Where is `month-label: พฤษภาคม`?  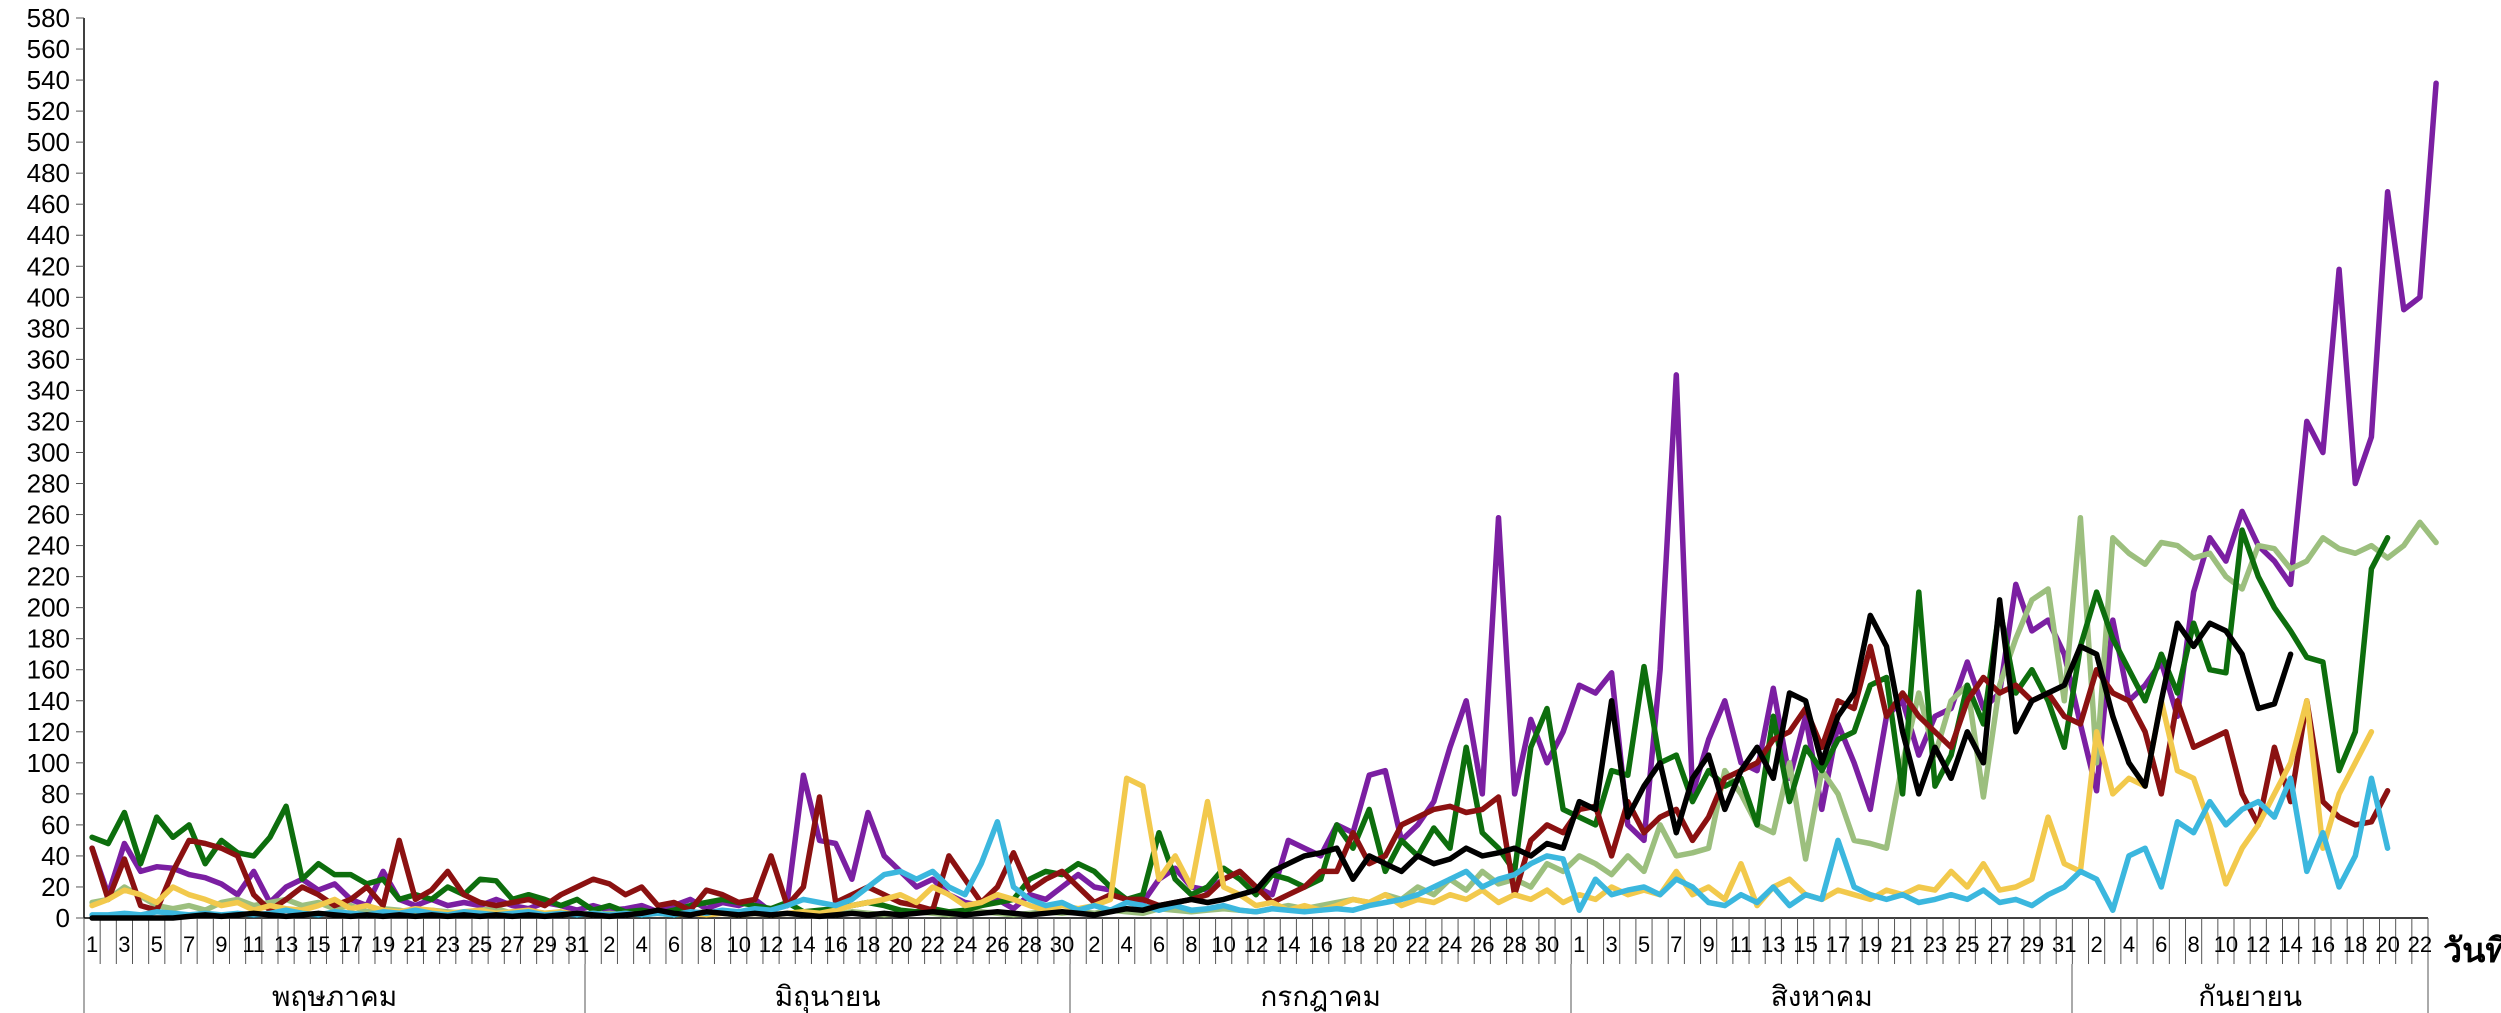 month-label: พฤษภาคม is located at coordinates (334, 996).